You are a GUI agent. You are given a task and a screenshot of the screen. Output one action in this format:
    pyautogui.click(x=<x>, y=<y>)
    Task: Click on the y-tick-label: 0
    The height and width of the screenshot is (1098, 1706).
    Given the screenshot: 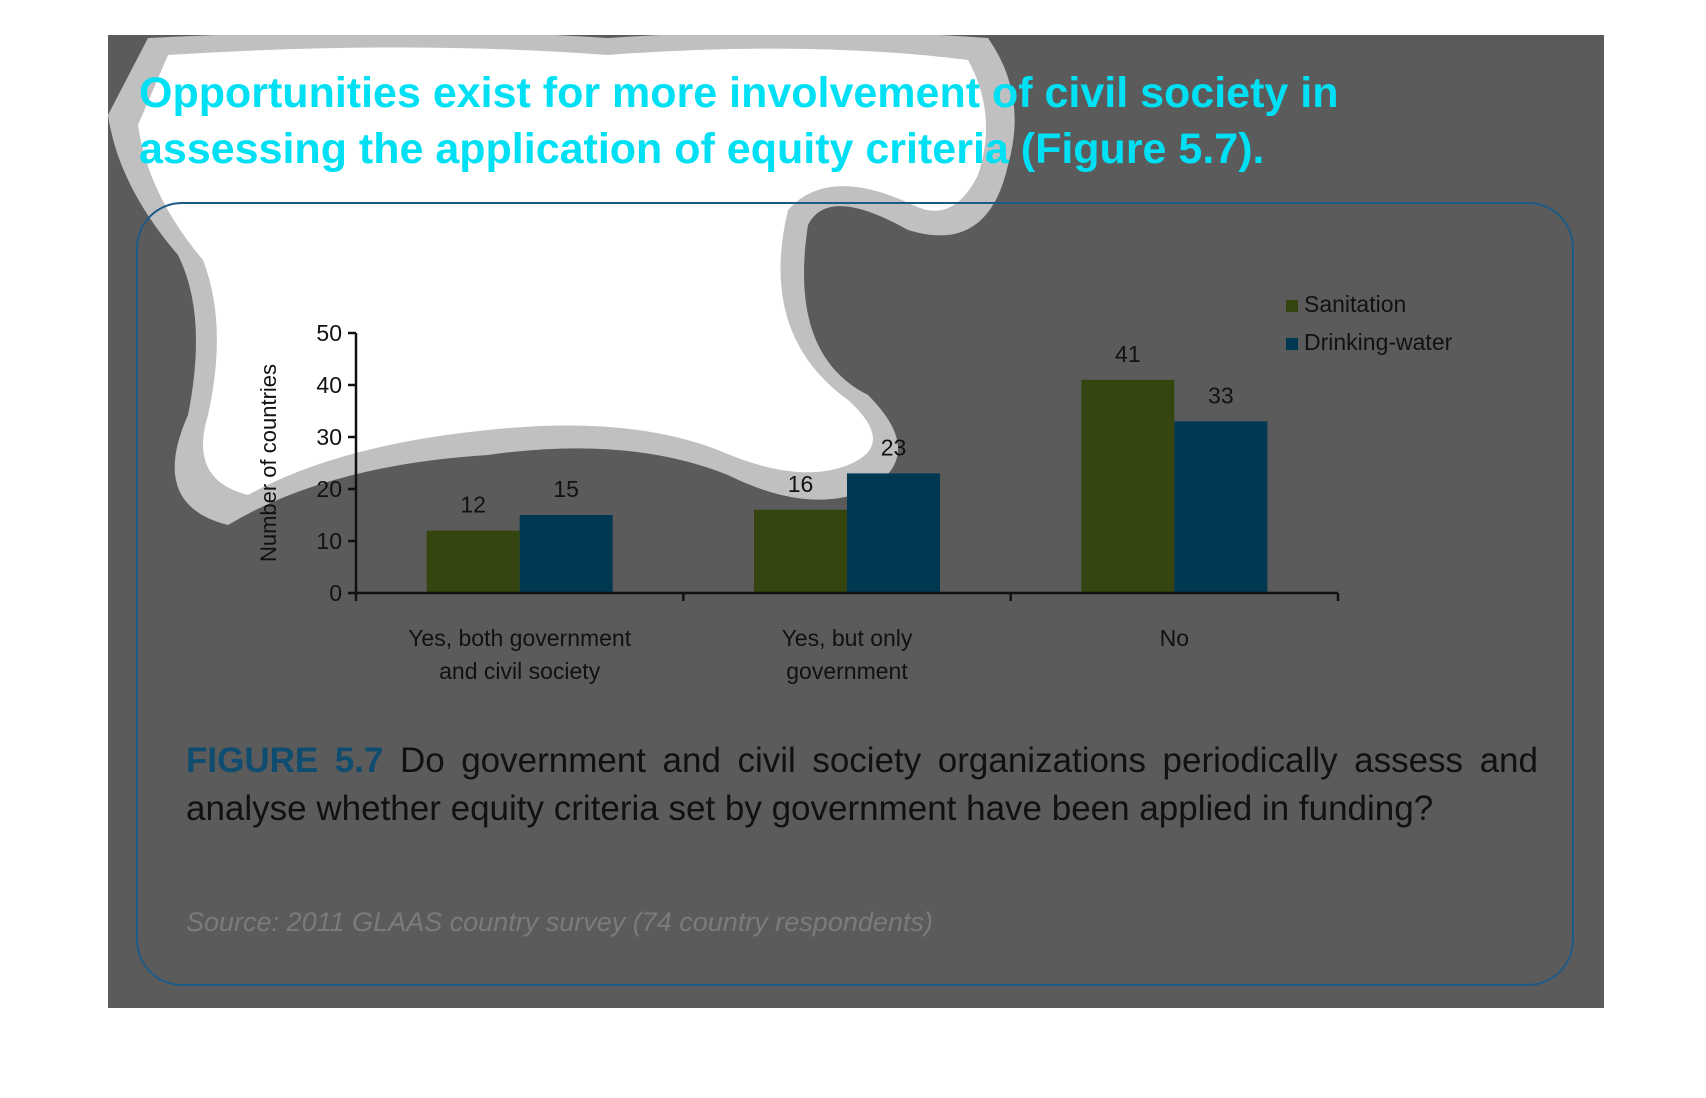 What is the action you would take?
    pyautogui.click(x=335, y=593)
    